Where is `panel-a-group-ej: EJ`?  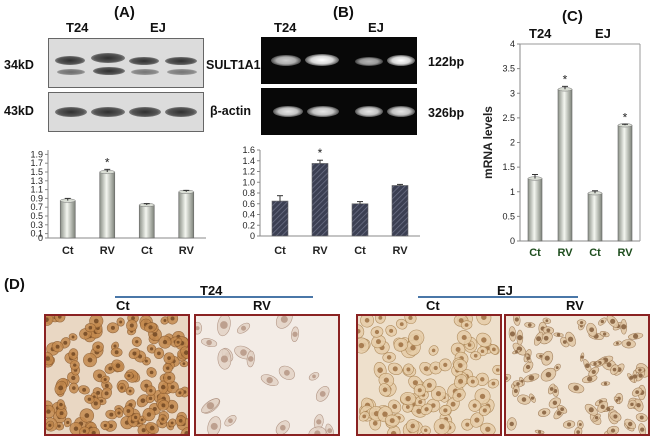
panel-a-group-ej: EJ is located at coordinates (158, 27).